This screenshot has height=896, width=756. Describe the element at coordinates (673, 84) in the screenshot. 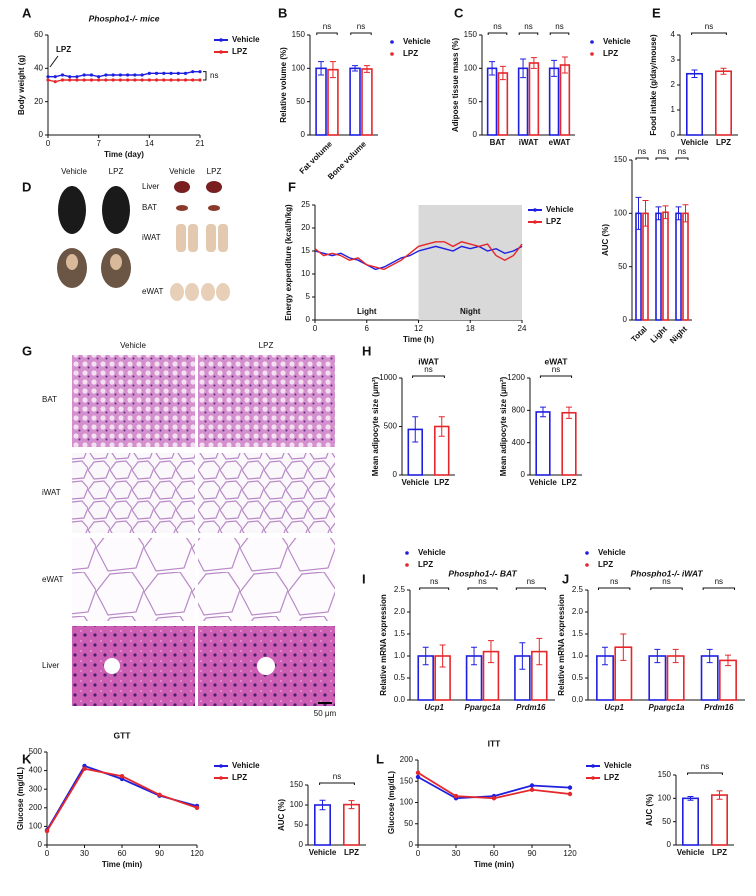

I see `y-tick-label: 2` at that location.